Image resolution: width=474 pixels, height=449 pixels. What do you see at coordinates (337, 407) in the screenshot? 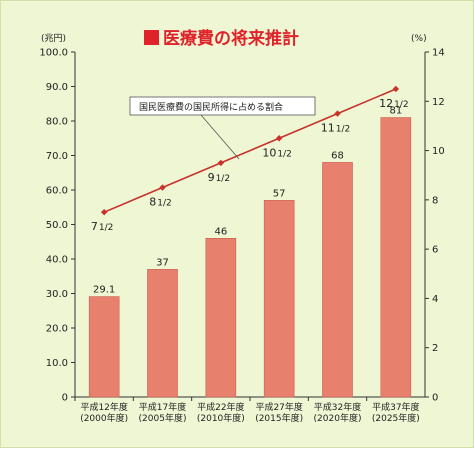
I see `category-label: 平成32年度` at bounding box center [337, 407].